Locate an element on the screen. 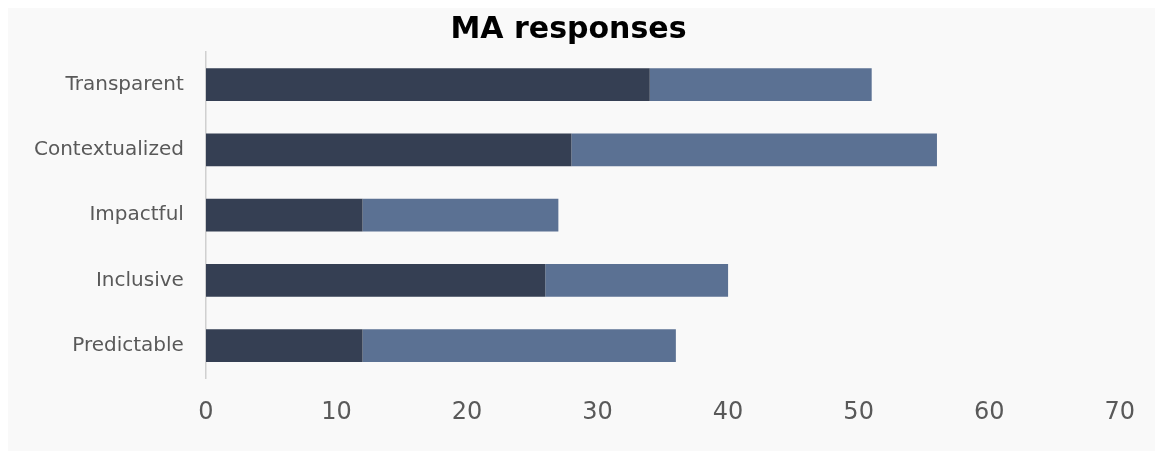  x-tick-label: 70 is located at coordinates (1119, 410).